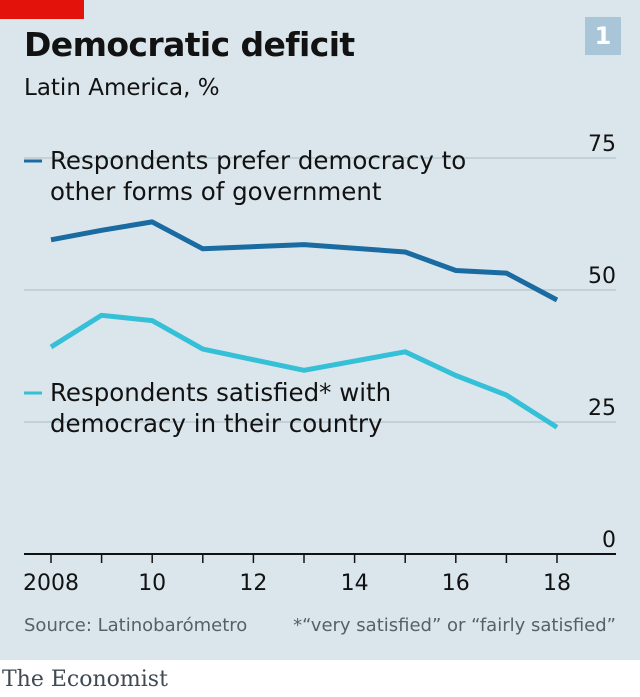 The width and height of the screenshot is (640, 697). What do you see at coordinates (456, 583) in the screenshot?
I see `x-tick-label: 16` at bounding box center [456, 583].